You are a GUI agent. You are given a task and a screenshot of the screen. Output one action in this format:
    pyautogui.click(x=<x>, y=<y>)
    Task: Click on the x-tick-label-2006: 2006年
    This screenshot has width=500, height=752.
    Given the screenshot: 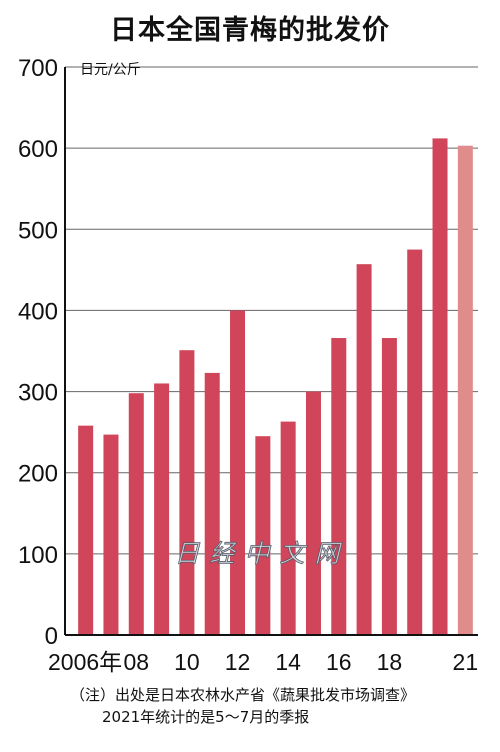 What is the action you would take?
    pyautogui.click(x=85, y=662)
    